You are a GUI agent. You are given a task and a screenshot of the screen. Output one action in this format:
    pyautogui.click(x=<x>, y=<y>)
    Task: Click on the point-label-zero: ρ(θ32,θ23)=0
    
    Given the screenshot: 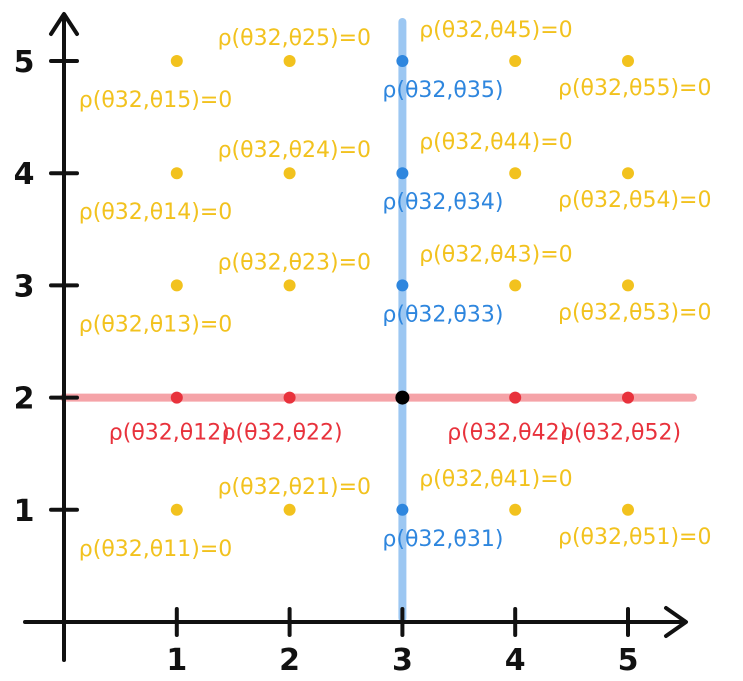 What is the action you would take?
    pyautogui.click(x=294, y=262)
    